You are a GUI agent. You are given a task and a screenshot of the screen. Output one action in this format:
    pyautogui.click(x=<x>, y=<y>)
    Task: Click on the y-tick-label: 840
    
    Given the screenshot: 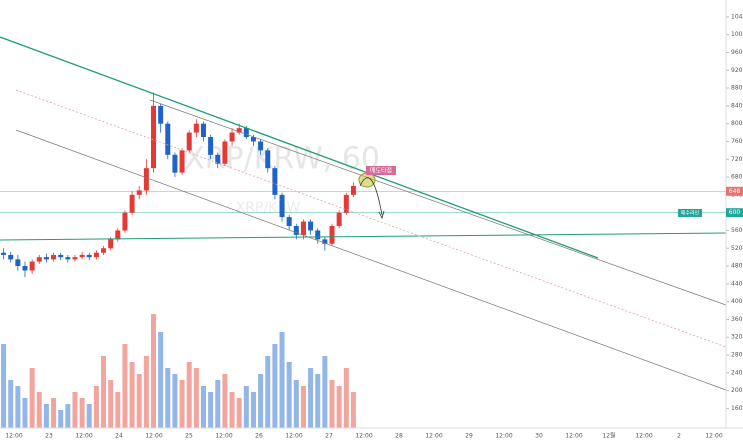 What is the action you would take?
    pyautogui.click(x=737, y=105)
    